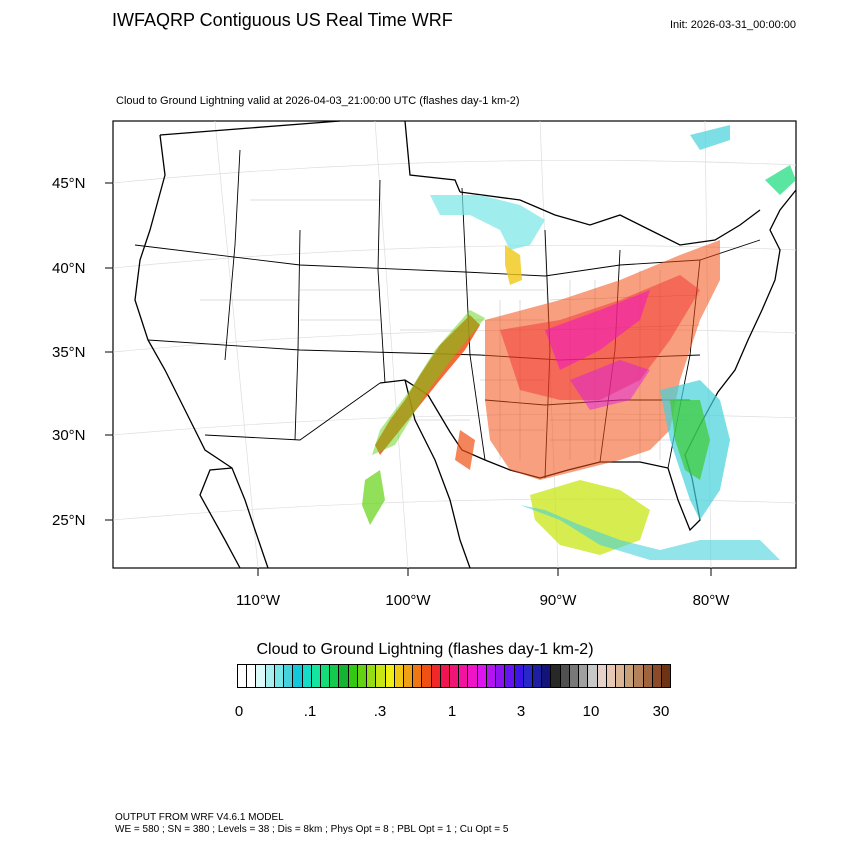 Image resolution: width=850 pixels, height=850 pixels. I want to click on lat-label-35: 35°N, so click(69, 352).